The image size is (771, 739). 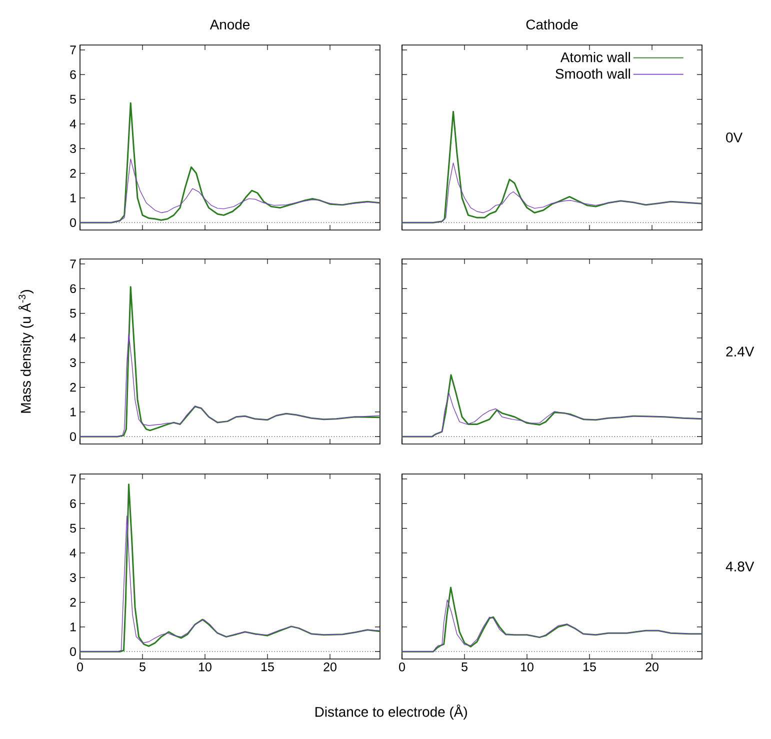 What do you see at coordinates (26, 351) in the screenshot?
I see `y-axis-title: Mass density (u Å$^{-3}$)` at bounding box center [26, 351].